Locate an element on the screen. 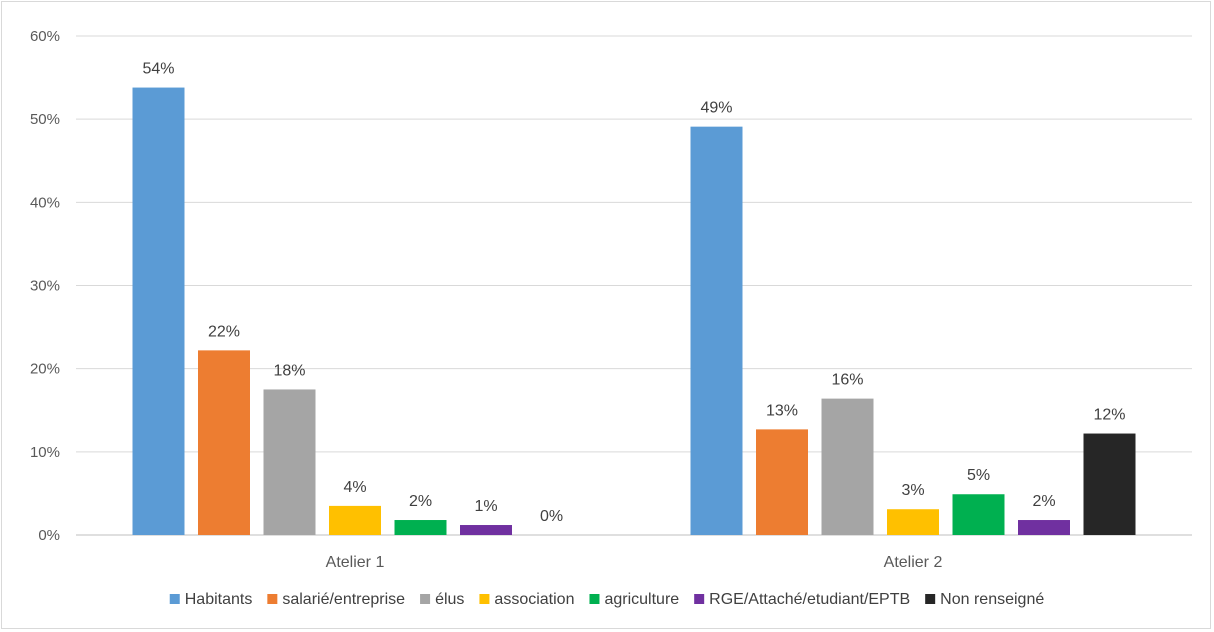 The image size is (1214, 632). legend-label: Non renseigné is located at coordinates (992, 599).